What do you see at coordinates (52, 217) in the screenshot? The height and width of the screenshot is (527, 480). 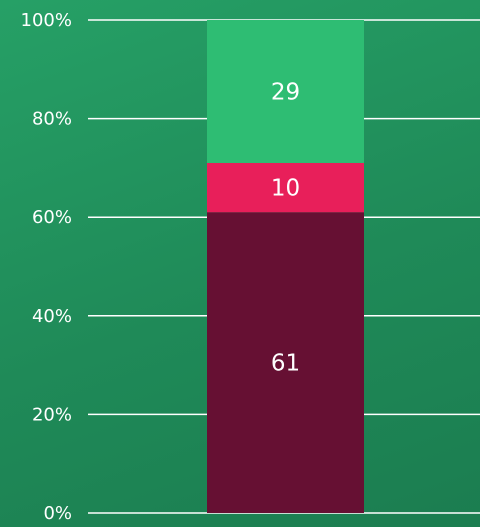 I see `y-tick-label: 60%` at bounding box center [52, 217].